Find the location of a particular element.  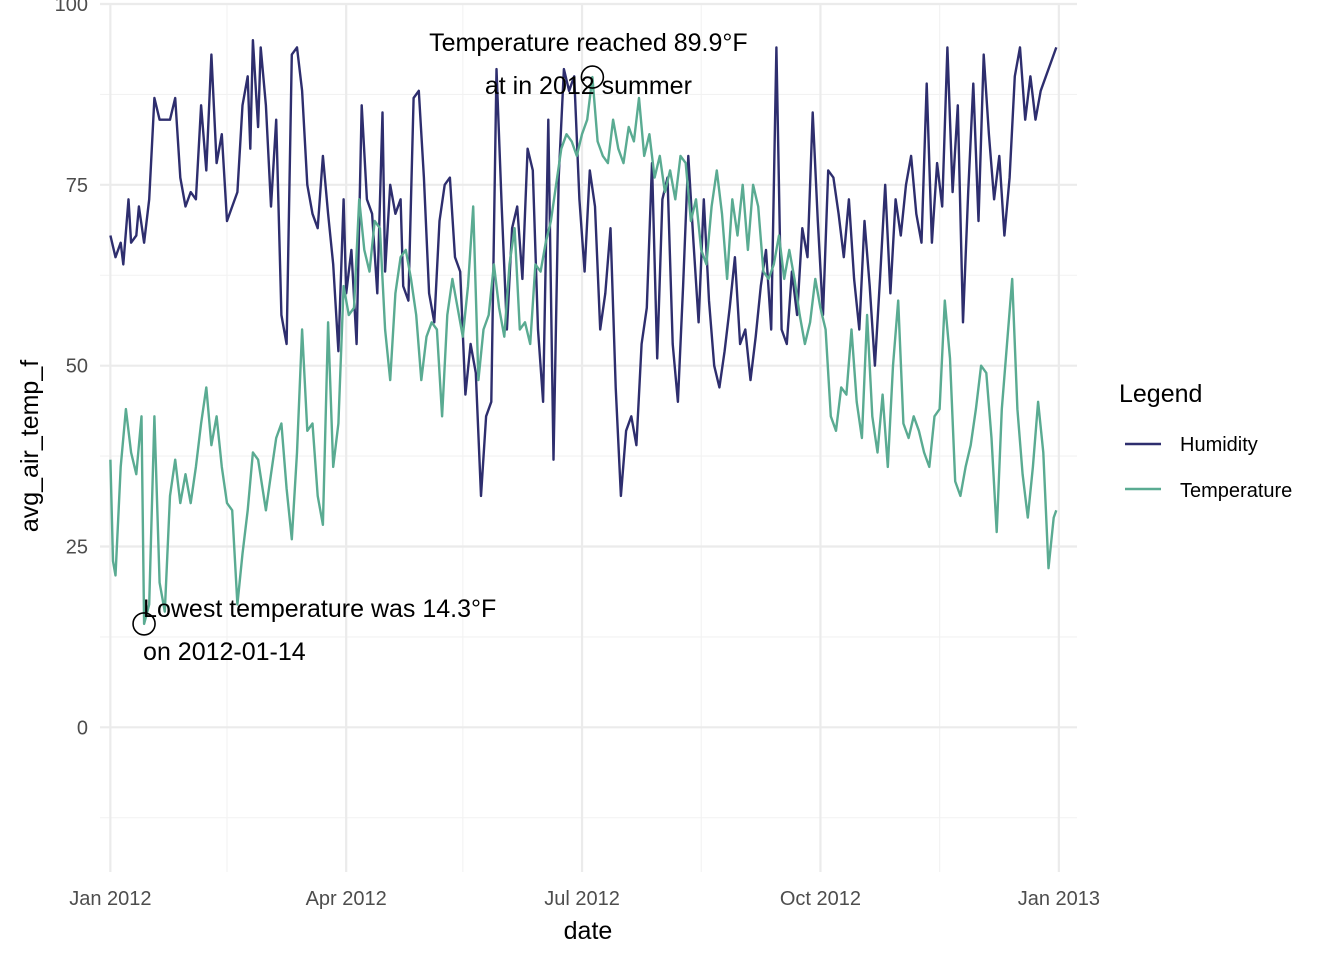

y-axis-tick-labels: 0 25 50 75 100 is located at coordinates (71, 369).